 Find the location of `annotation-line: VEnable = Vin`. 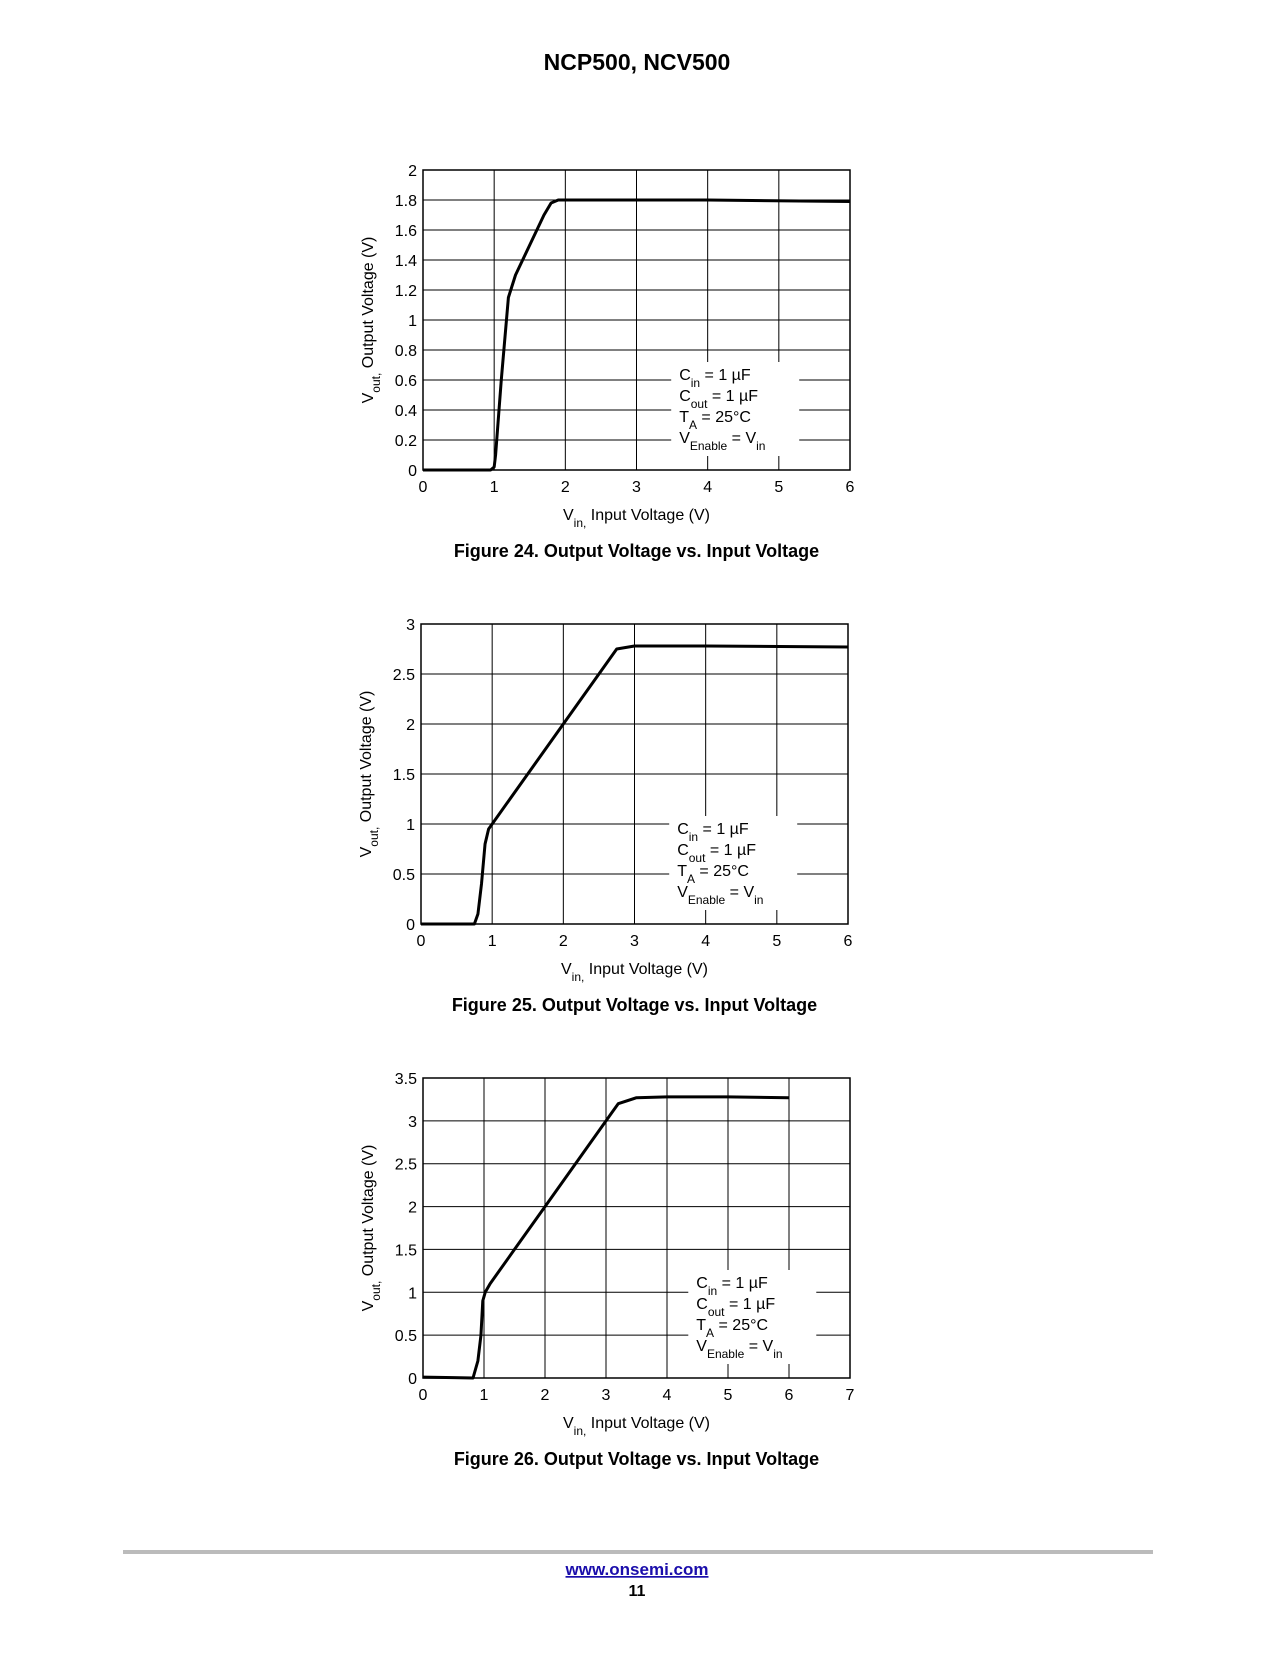

annotation-line: VEnable = Vin is located at coordinates (722, 441).